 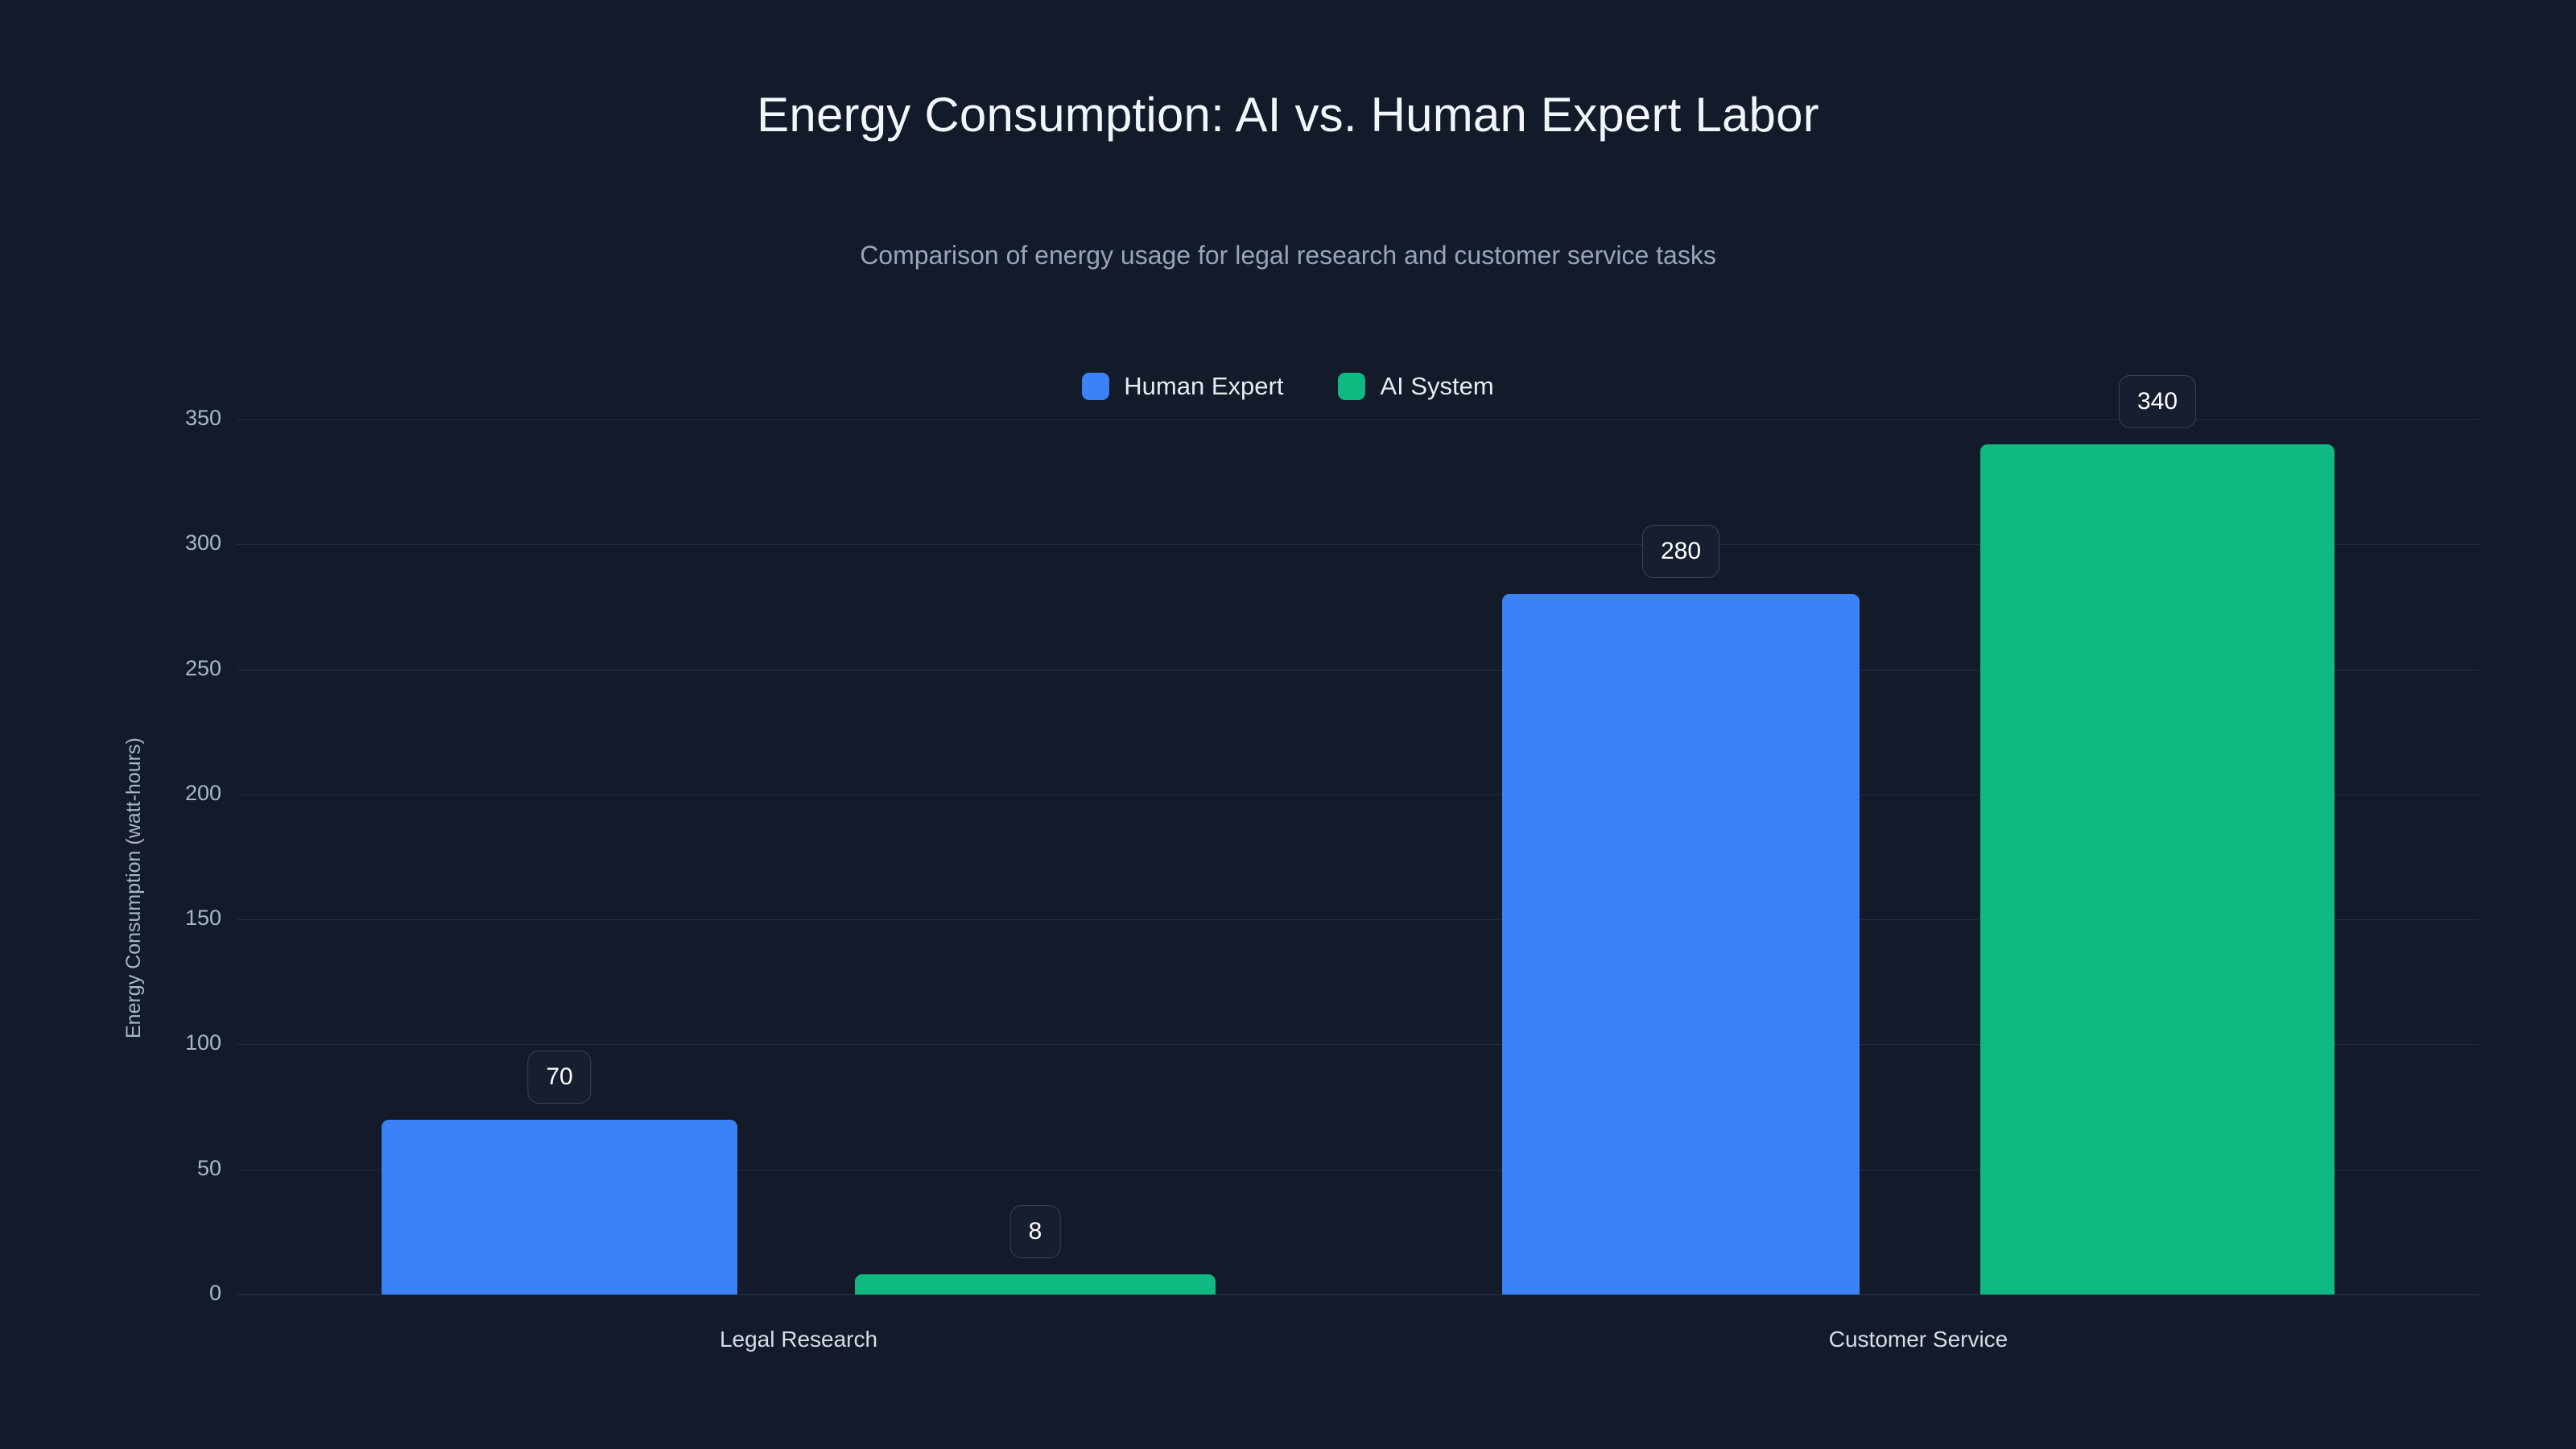 What do you see at coordinates (1288, 386) in the screenshot?
I see `chart-legend: Human Expert AI System` at bounding box center [1288, 386].